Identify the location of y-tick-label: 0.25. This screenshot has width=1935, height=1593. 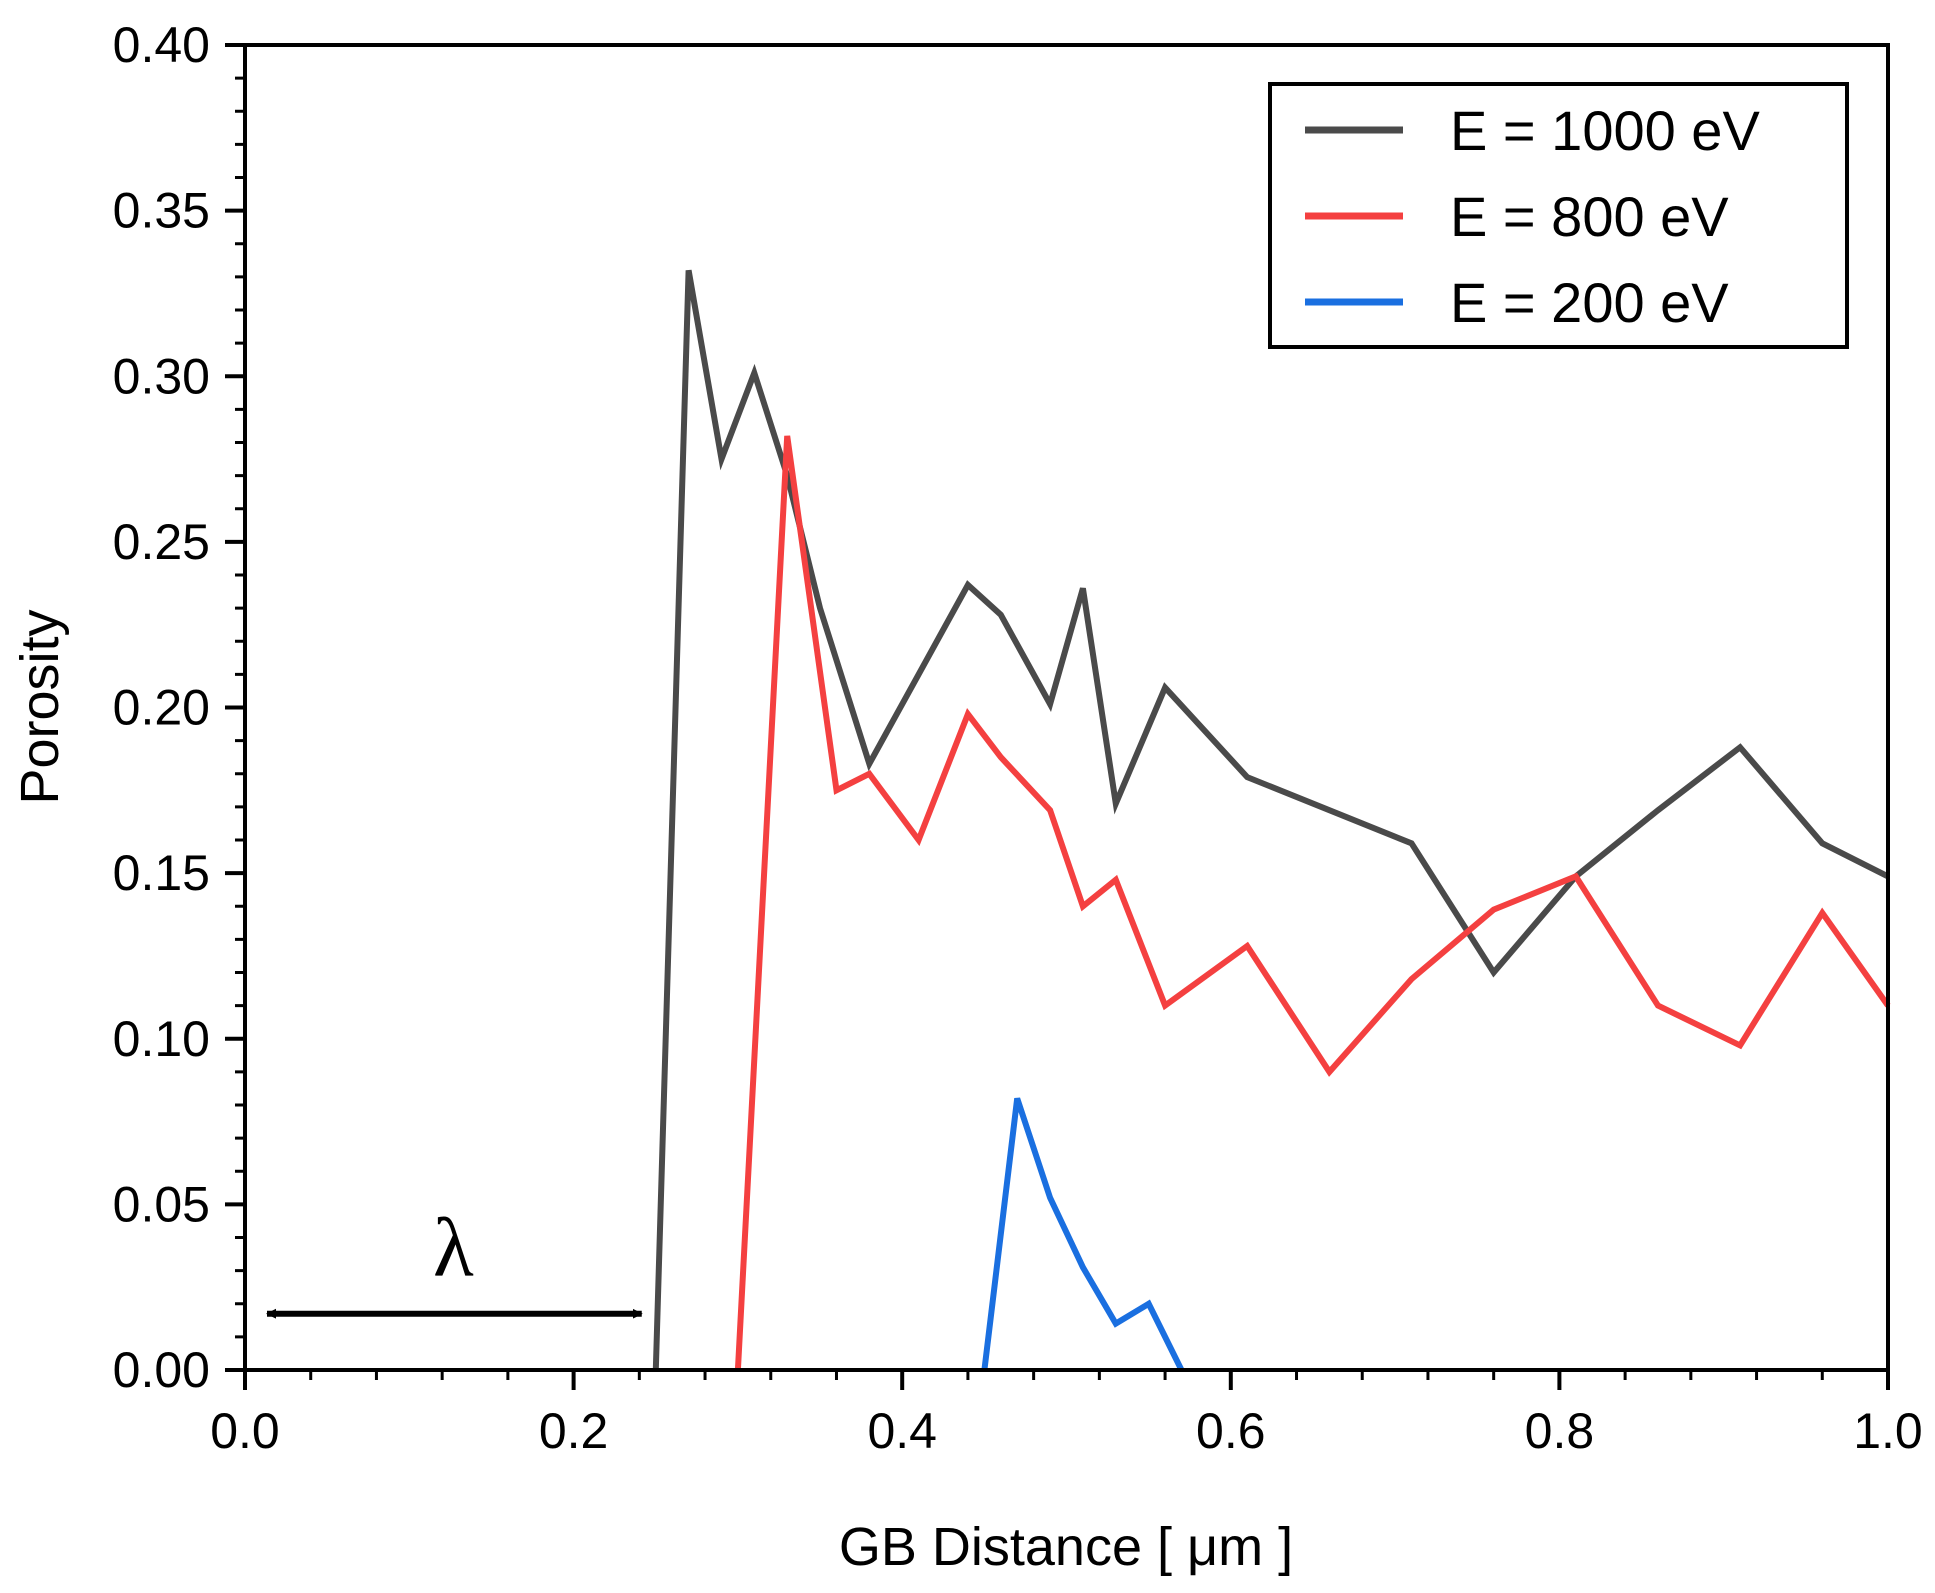
(161, 542).